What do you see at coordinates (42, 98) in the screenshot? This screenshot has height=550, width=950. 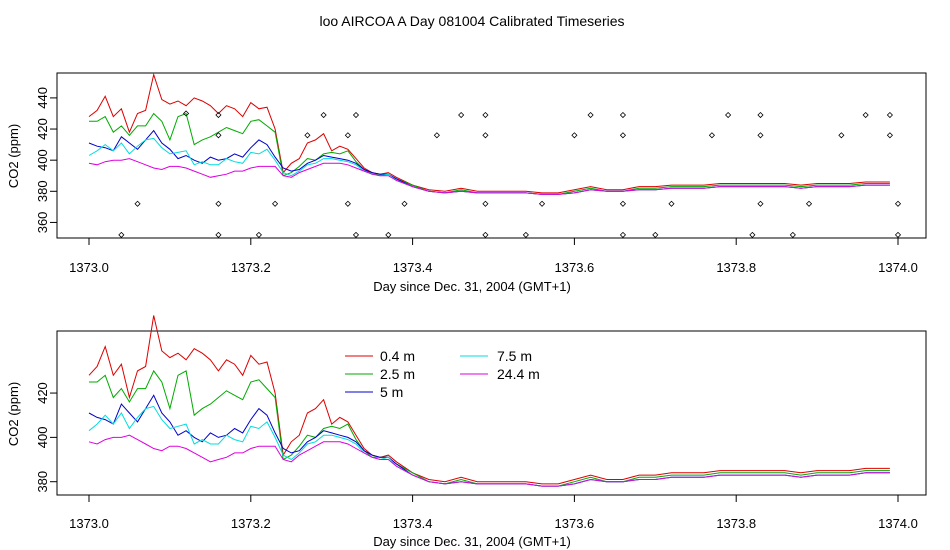 I see `y-tick-label: 440` at bounding box center [42, 98].